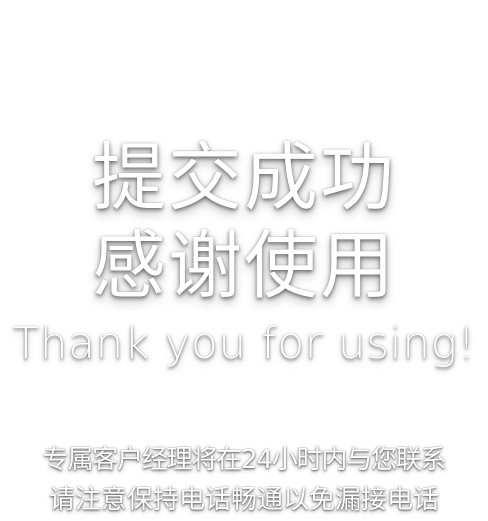 The image size is (488, 521). I want to click on english-subtitle: Thank you for using!, so click(244, 343).